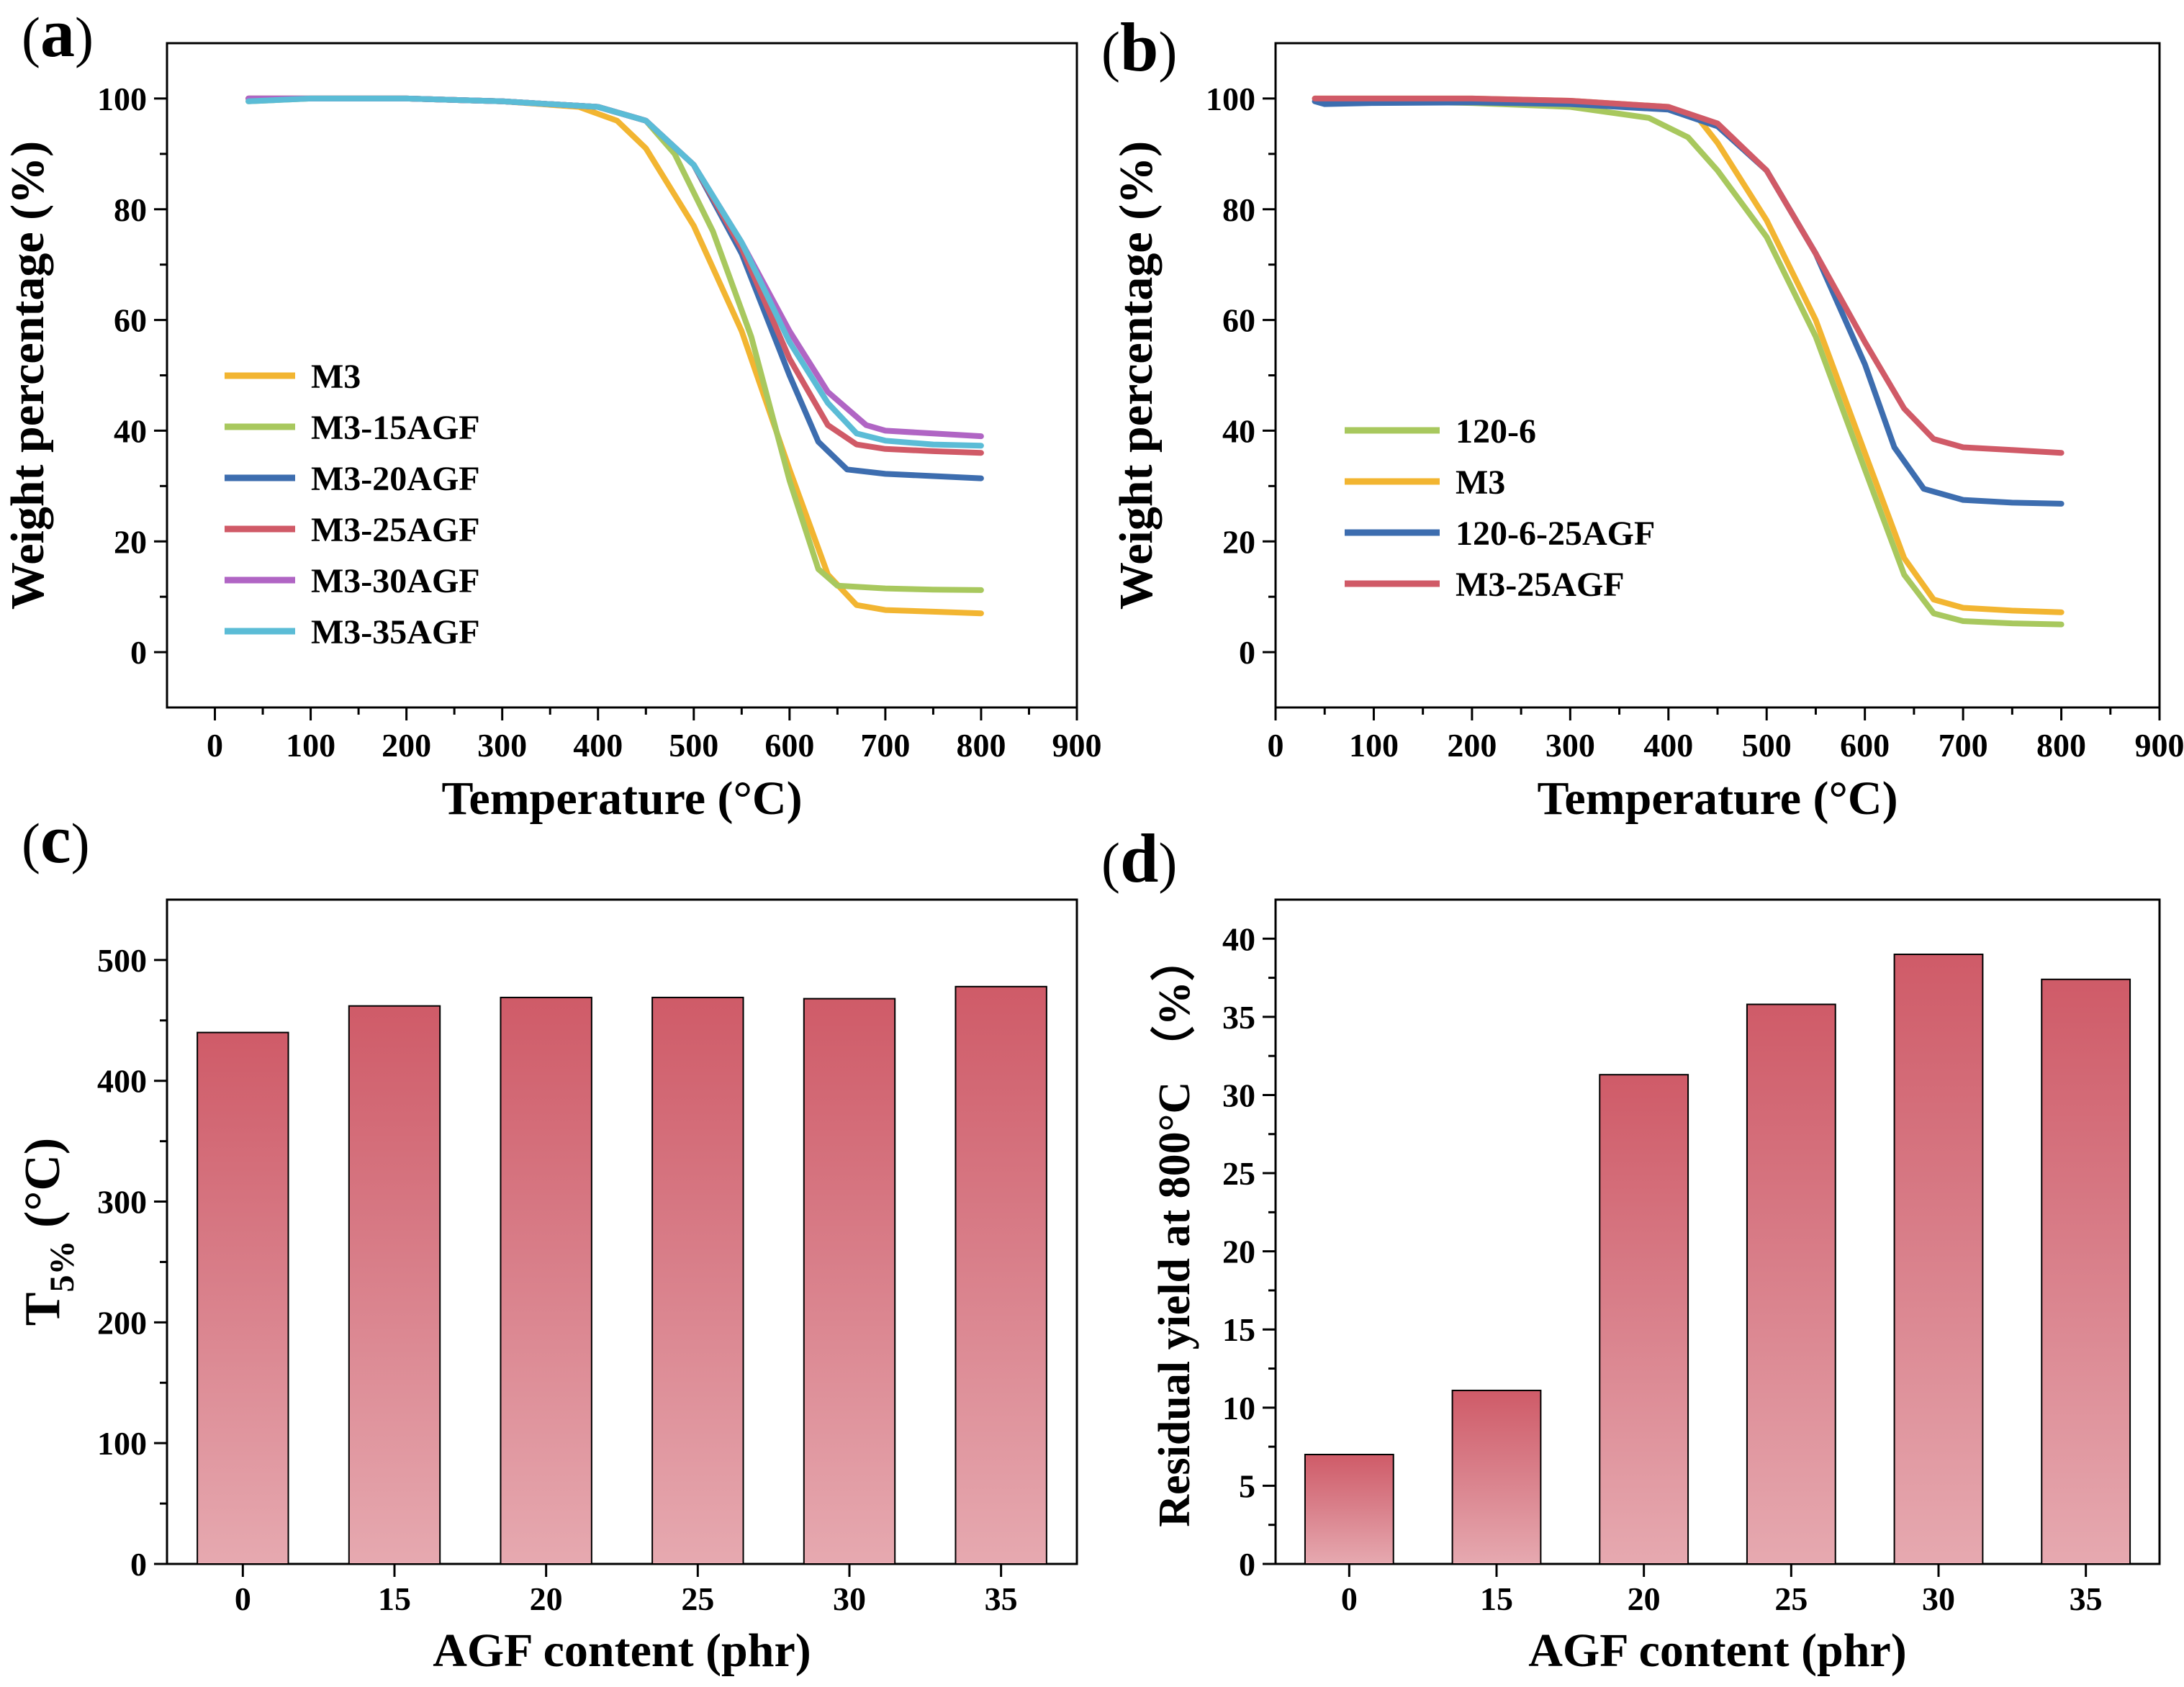 The image size is (2184, 1687). I want to click on panel-label-a: (a), so click(58, 35).